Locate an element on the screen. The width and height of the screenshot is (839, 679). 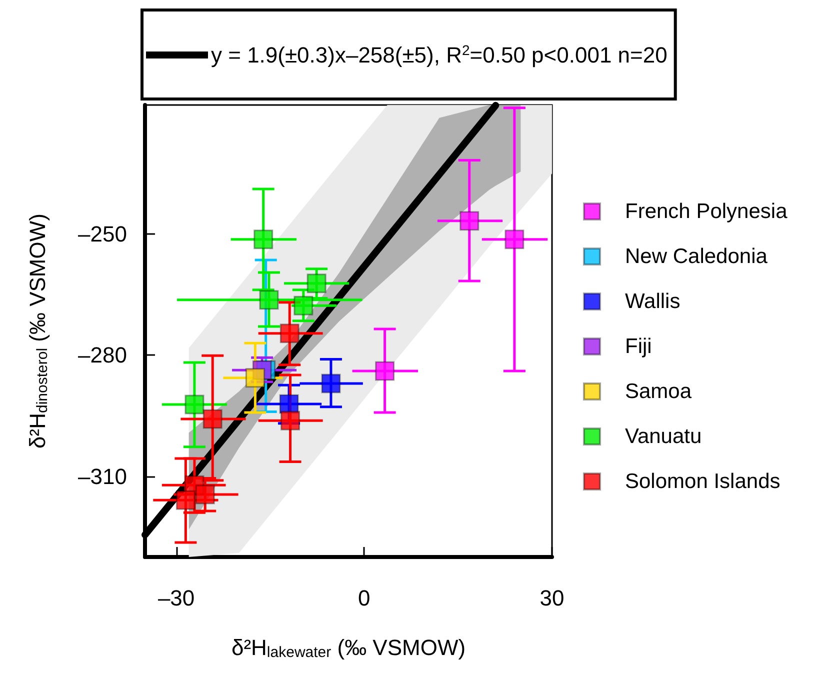
x-tick-label: 30 is located at coordinates (552, 598).